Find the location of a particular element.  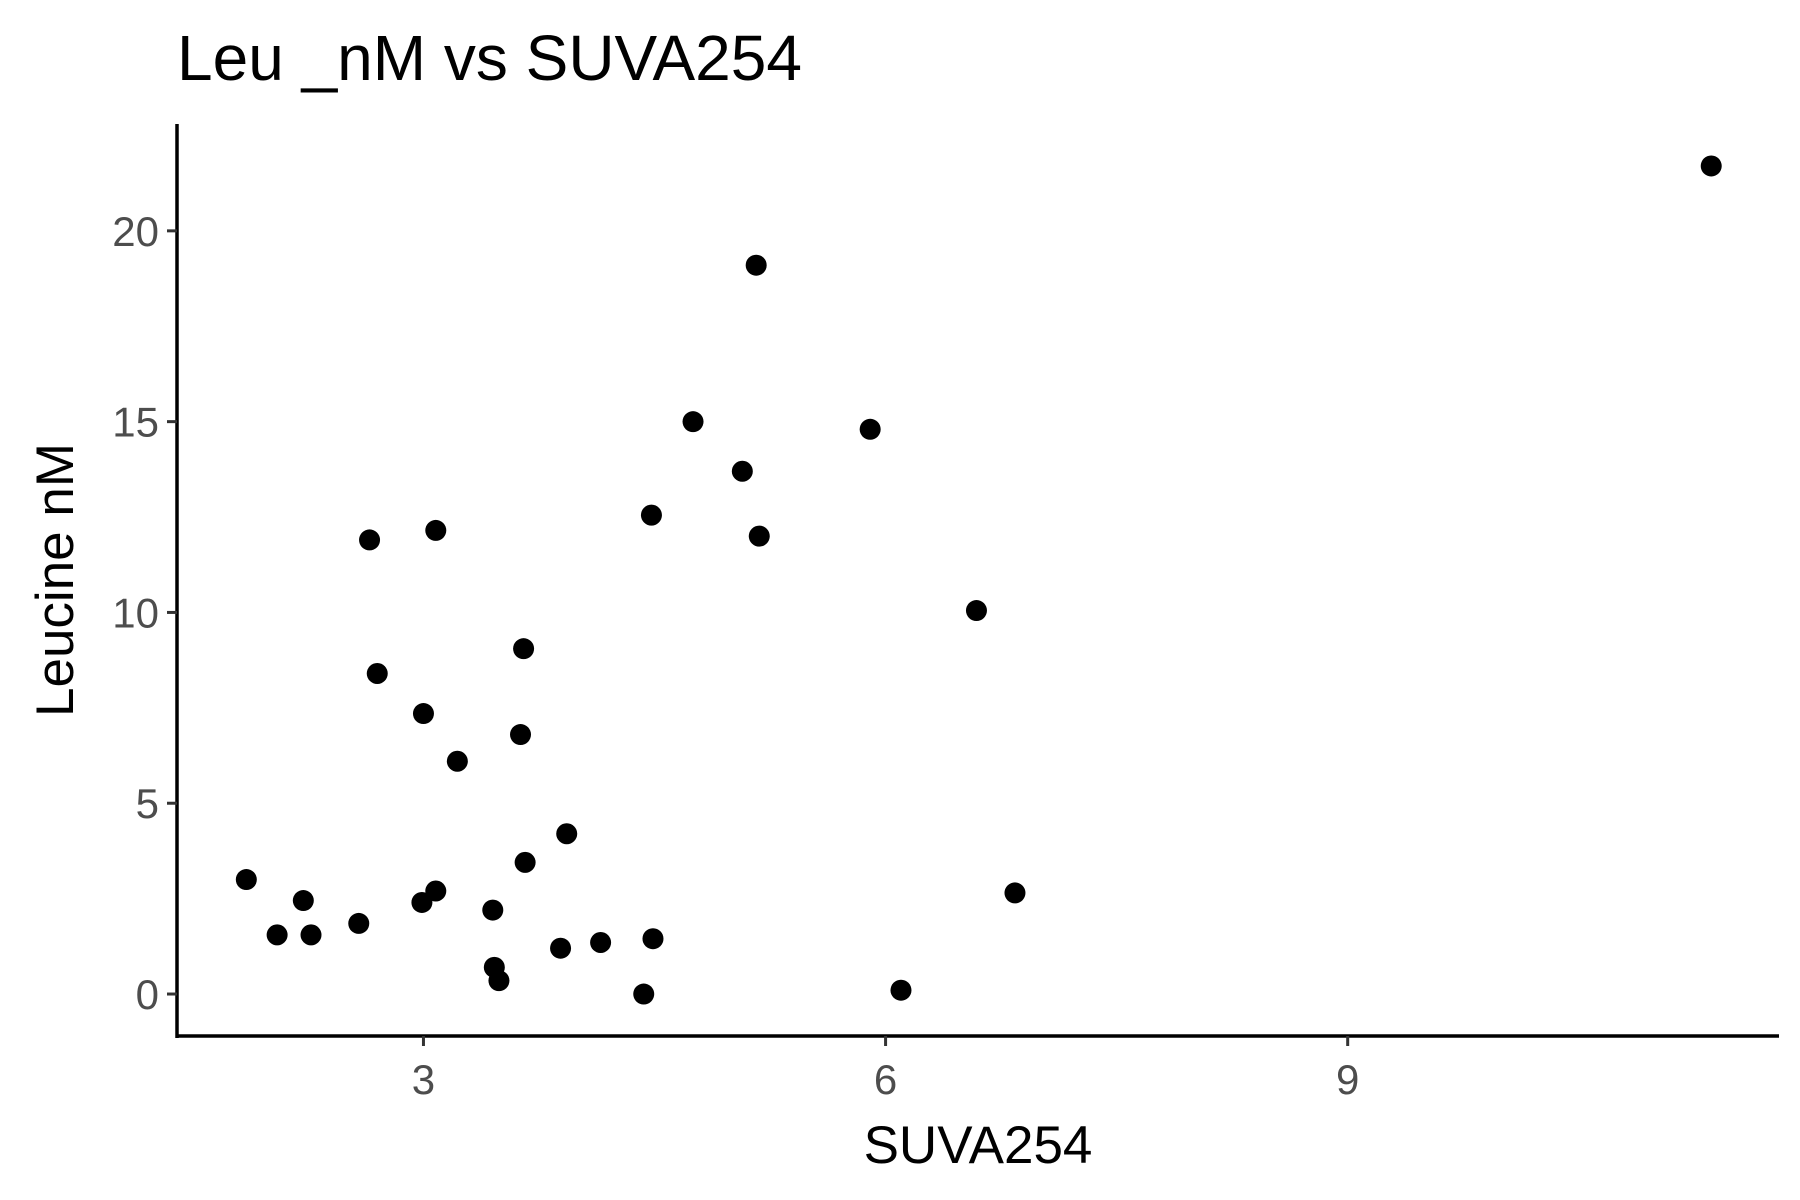

x-axis-title: SUVA254 is located at coordinates (978, 1145).